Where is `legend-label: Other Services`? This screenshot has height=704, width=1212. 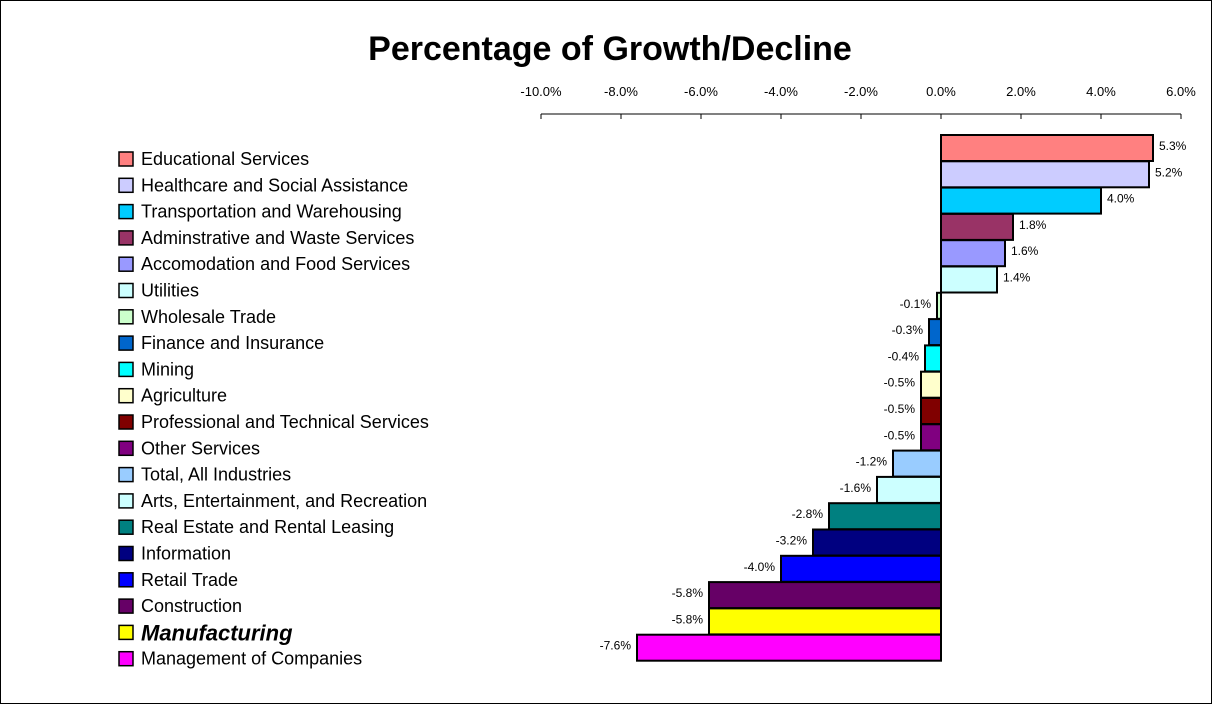
legend-label: Other Services is located at coordinates (200, 448).